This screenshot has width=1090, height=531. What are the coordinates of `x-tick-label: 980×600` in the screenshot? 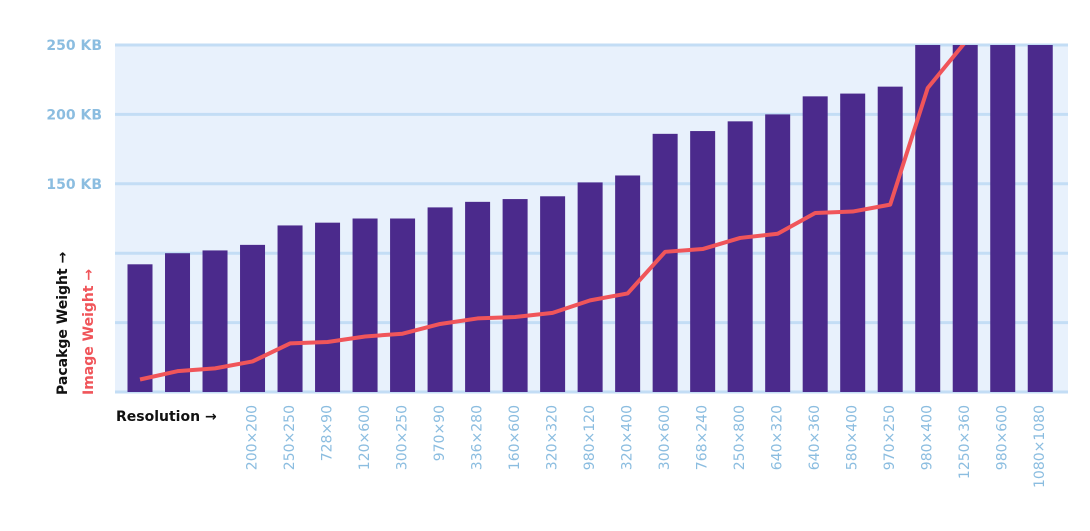 It's located at (1003, 437).